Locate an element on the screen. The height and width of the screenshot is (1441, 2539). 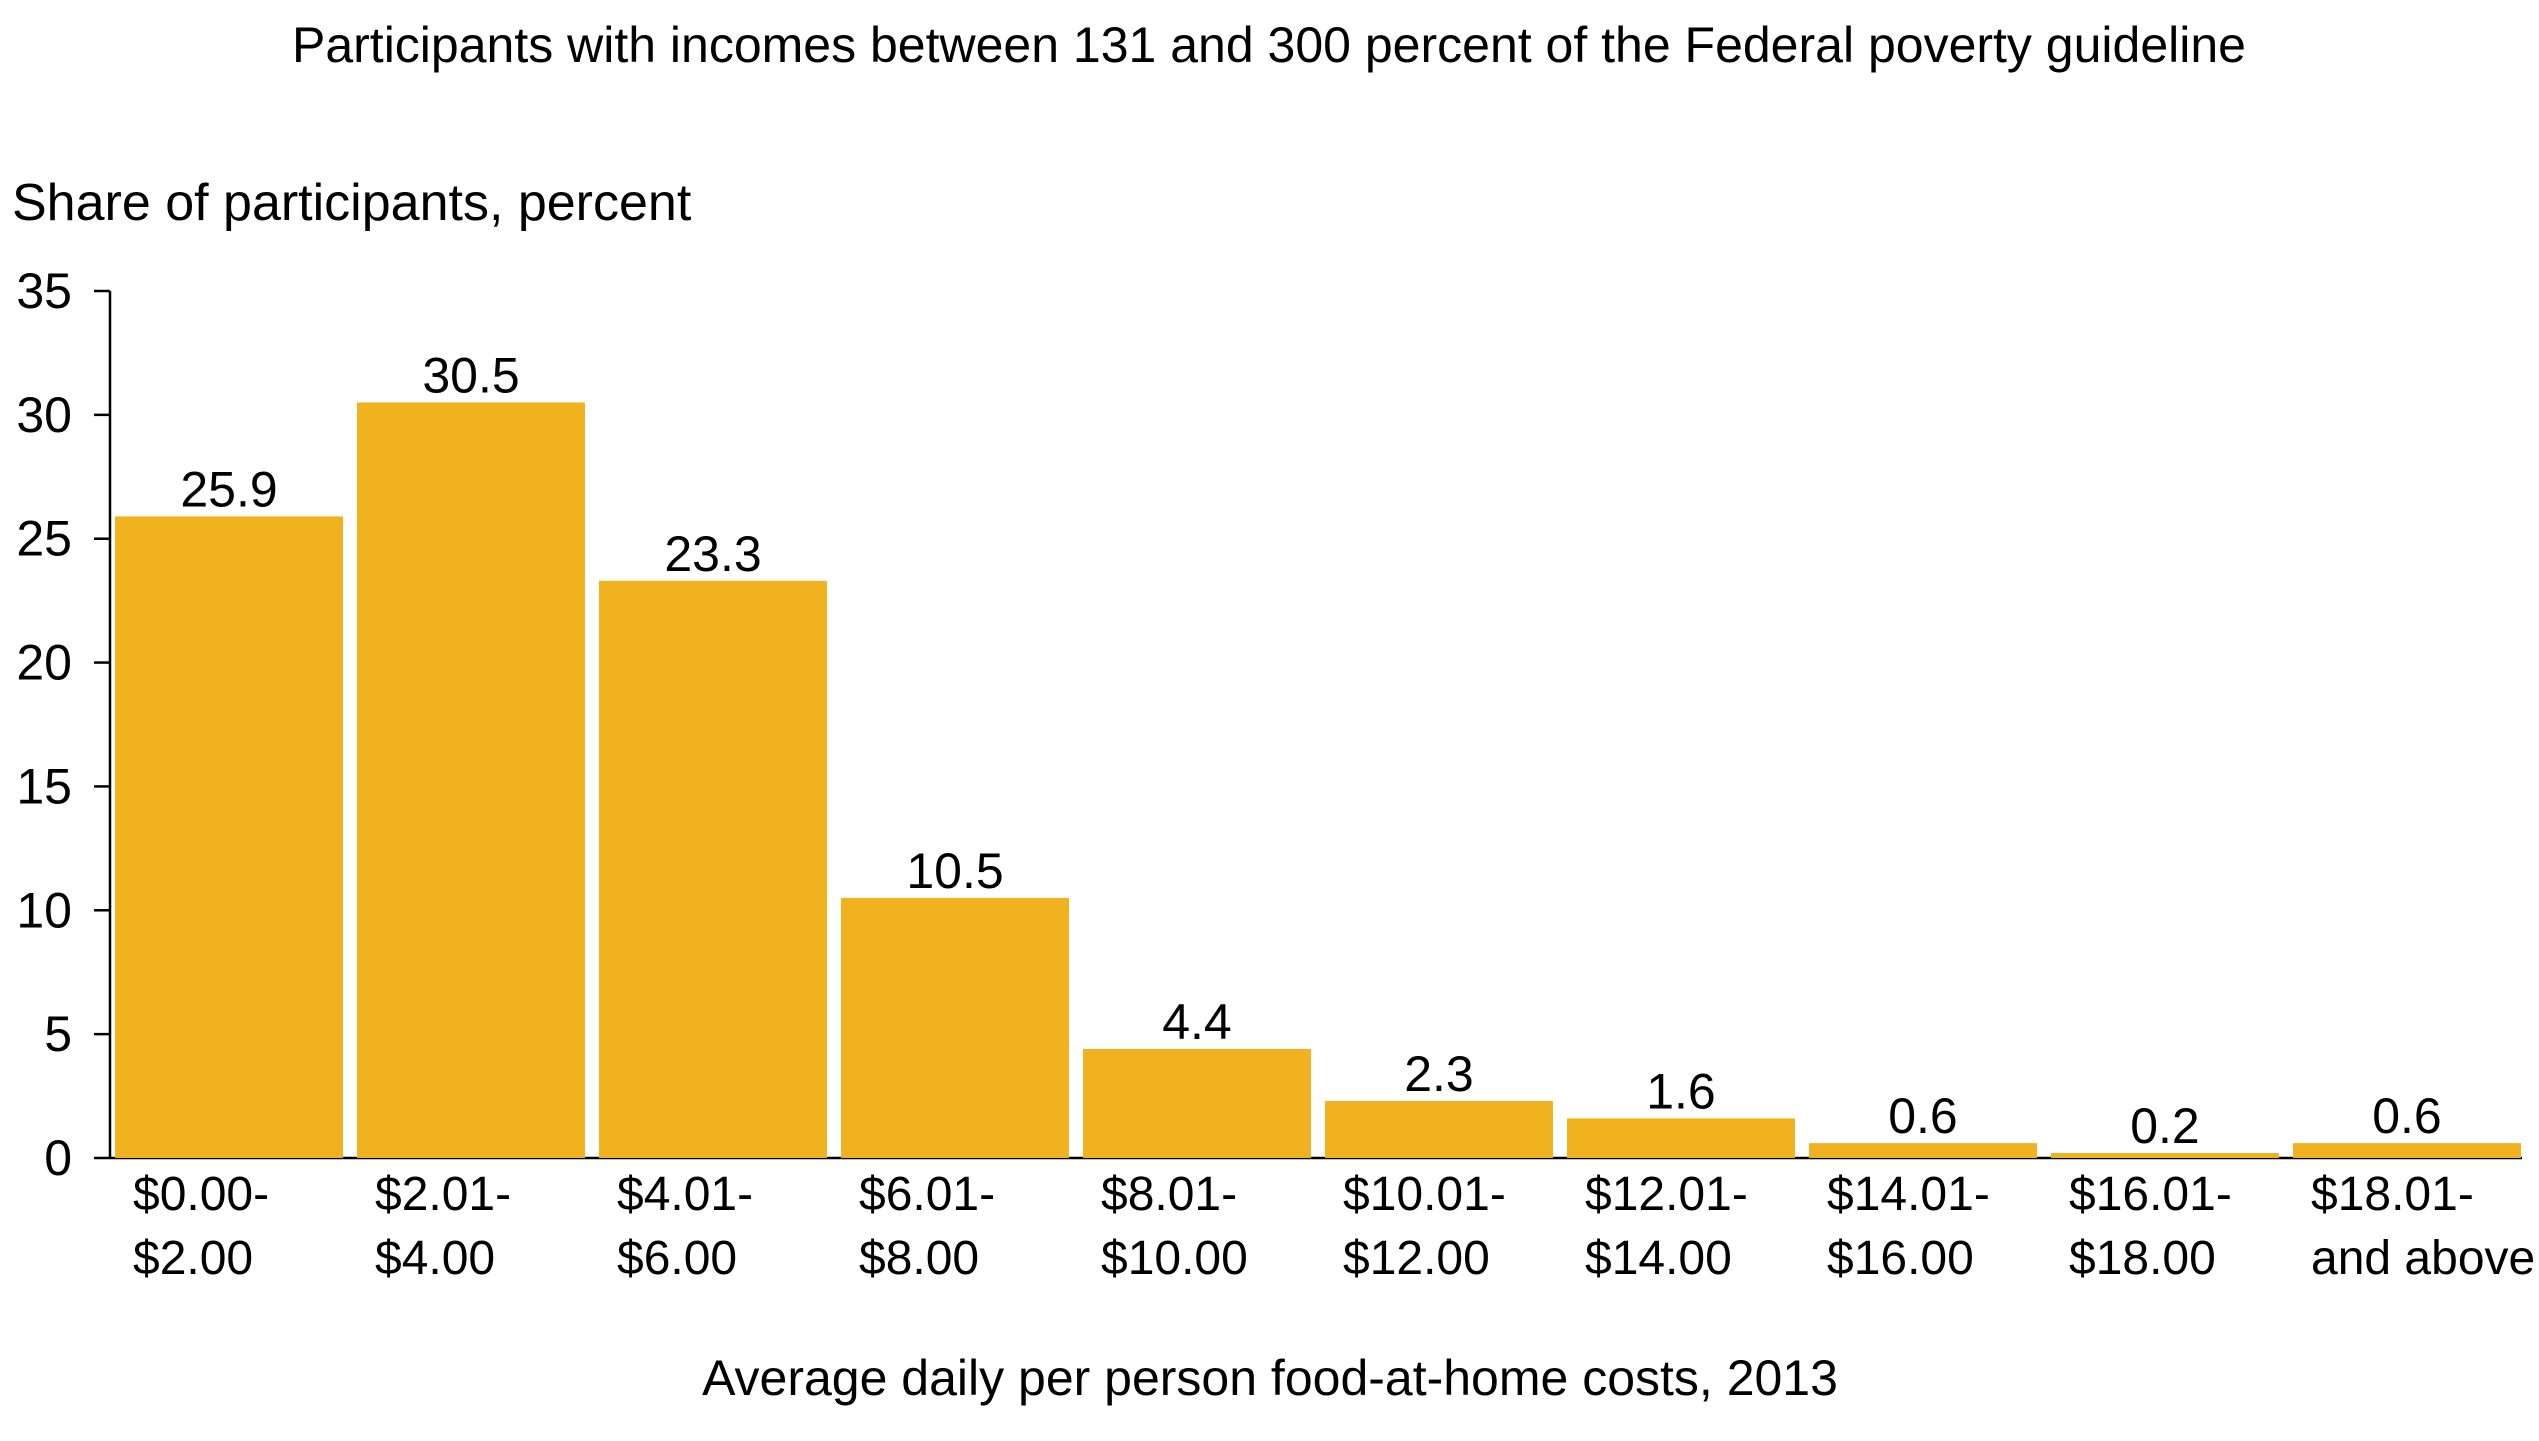
x-tick-label: $10.01- is located at coordinates (1424, 1194).